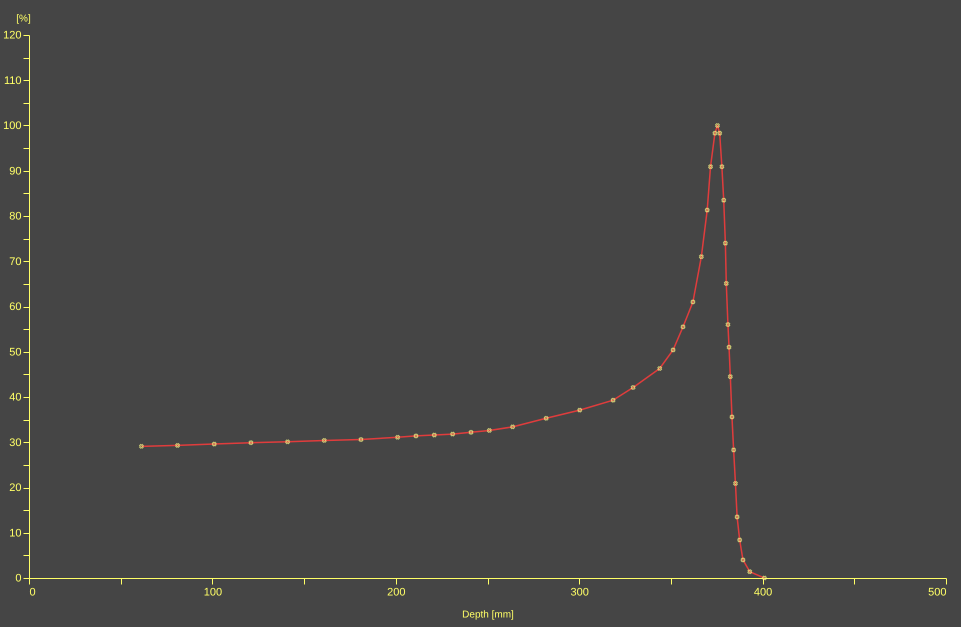 This screenshot has height=627, width=961. Describe the element at coordinates (13, 80) in the screenshot. I see `y-tick-label: 110` at that location.